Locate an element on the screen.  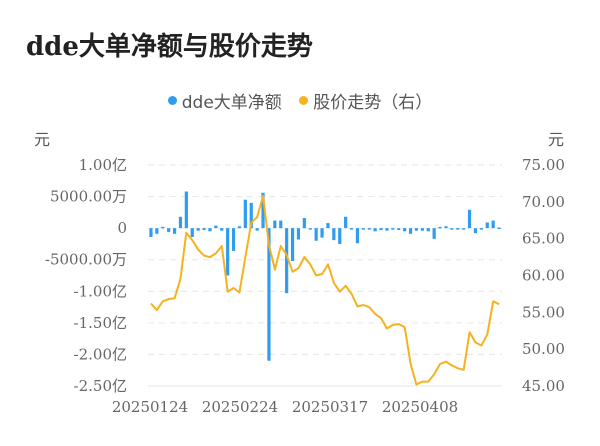
right-tick-label: 60.00 is located at coordinates (543, 276).